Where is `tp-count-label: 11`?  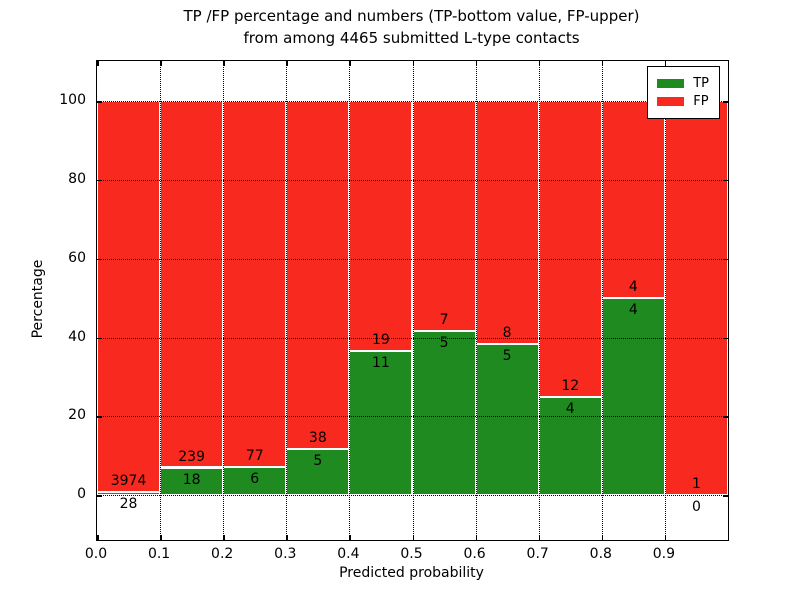 tp-count-label: 11 is located at coordinates (381, 362).